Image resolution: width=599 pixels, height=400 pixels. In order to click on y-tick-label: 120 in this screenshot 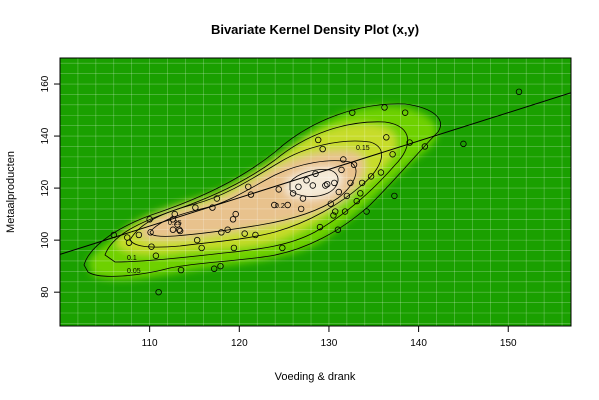, I will do `click(45, 187)`.